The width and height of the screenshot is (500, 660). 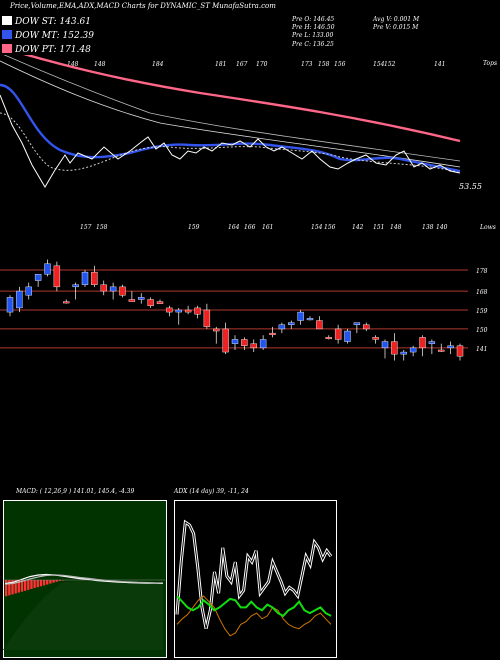 I want to click on adx-panel, so click(x=255, y=579).